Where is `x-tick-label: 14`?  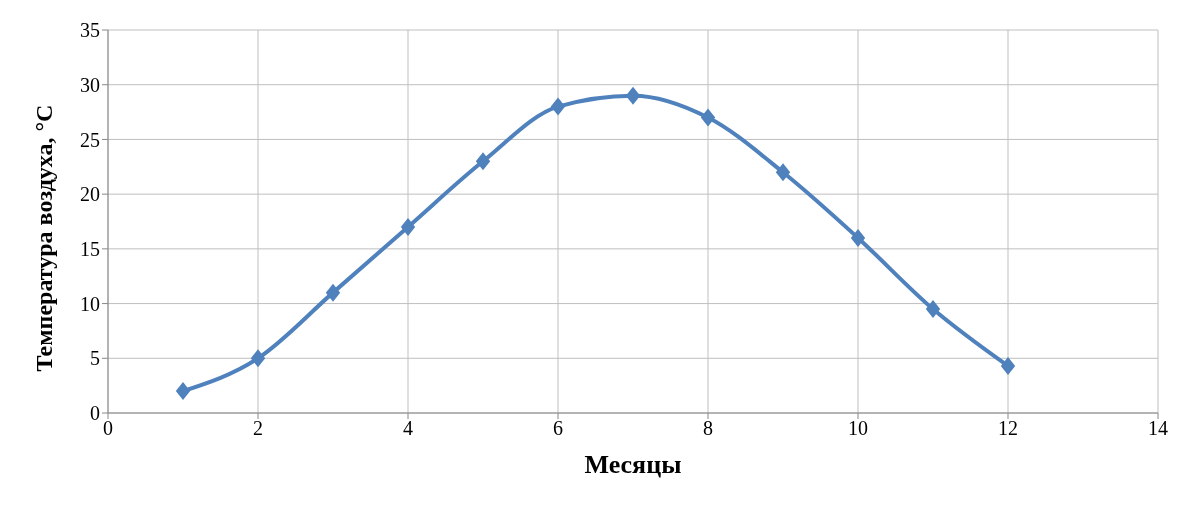
x-tick-label: 14 is located at coordinates (1158, 428).